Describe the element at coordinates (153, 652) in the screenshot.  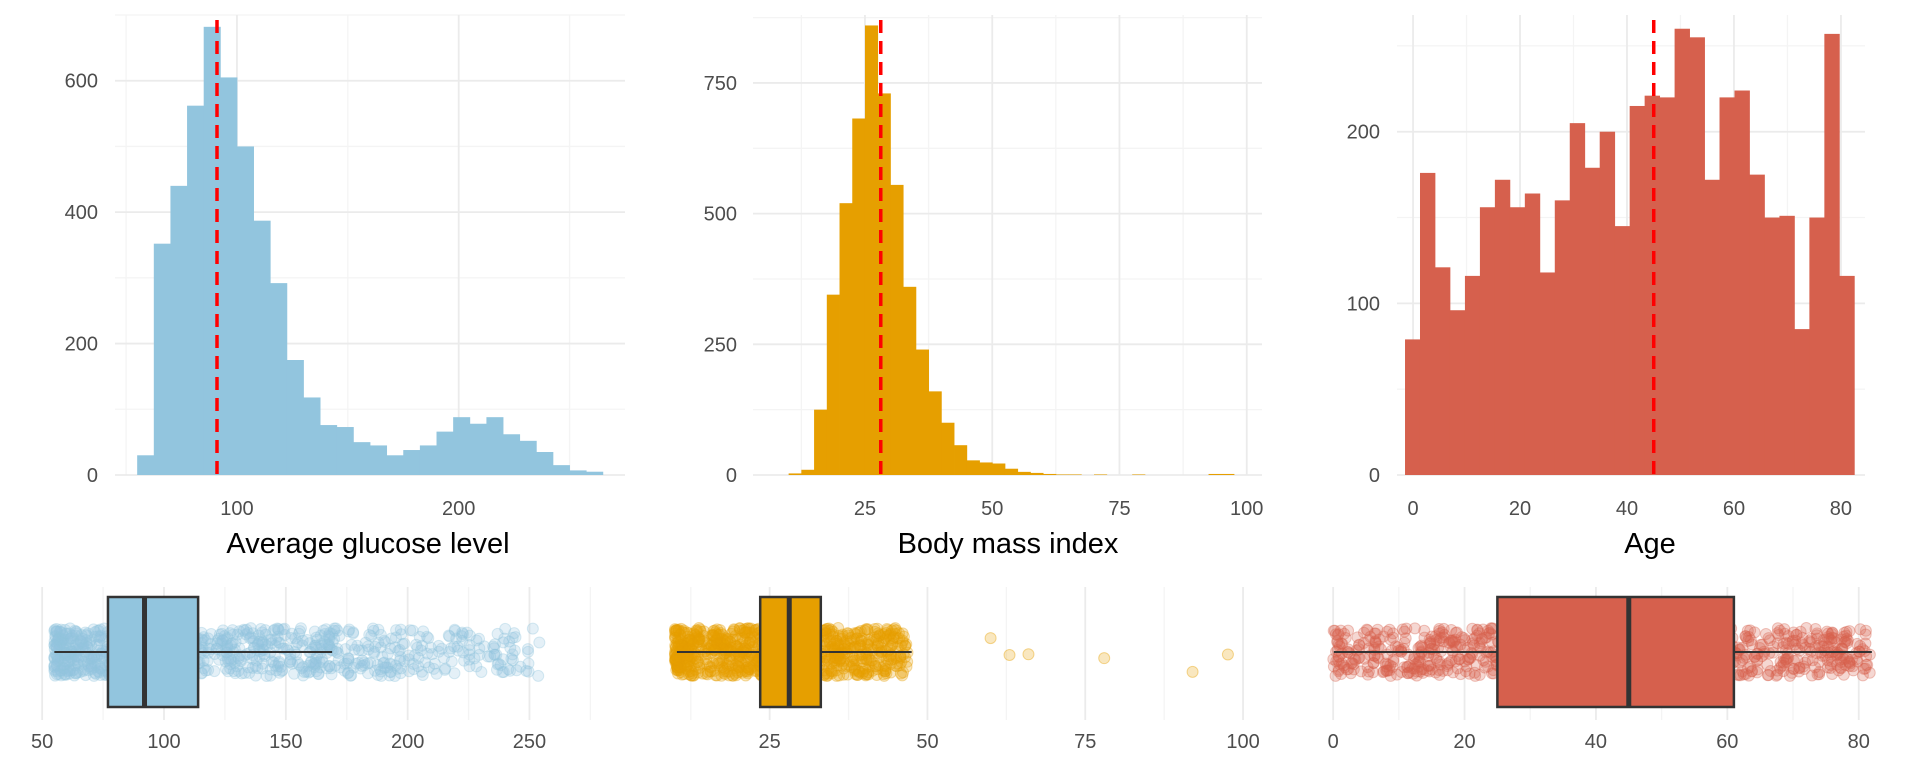
I see `box-iqr` at that location.